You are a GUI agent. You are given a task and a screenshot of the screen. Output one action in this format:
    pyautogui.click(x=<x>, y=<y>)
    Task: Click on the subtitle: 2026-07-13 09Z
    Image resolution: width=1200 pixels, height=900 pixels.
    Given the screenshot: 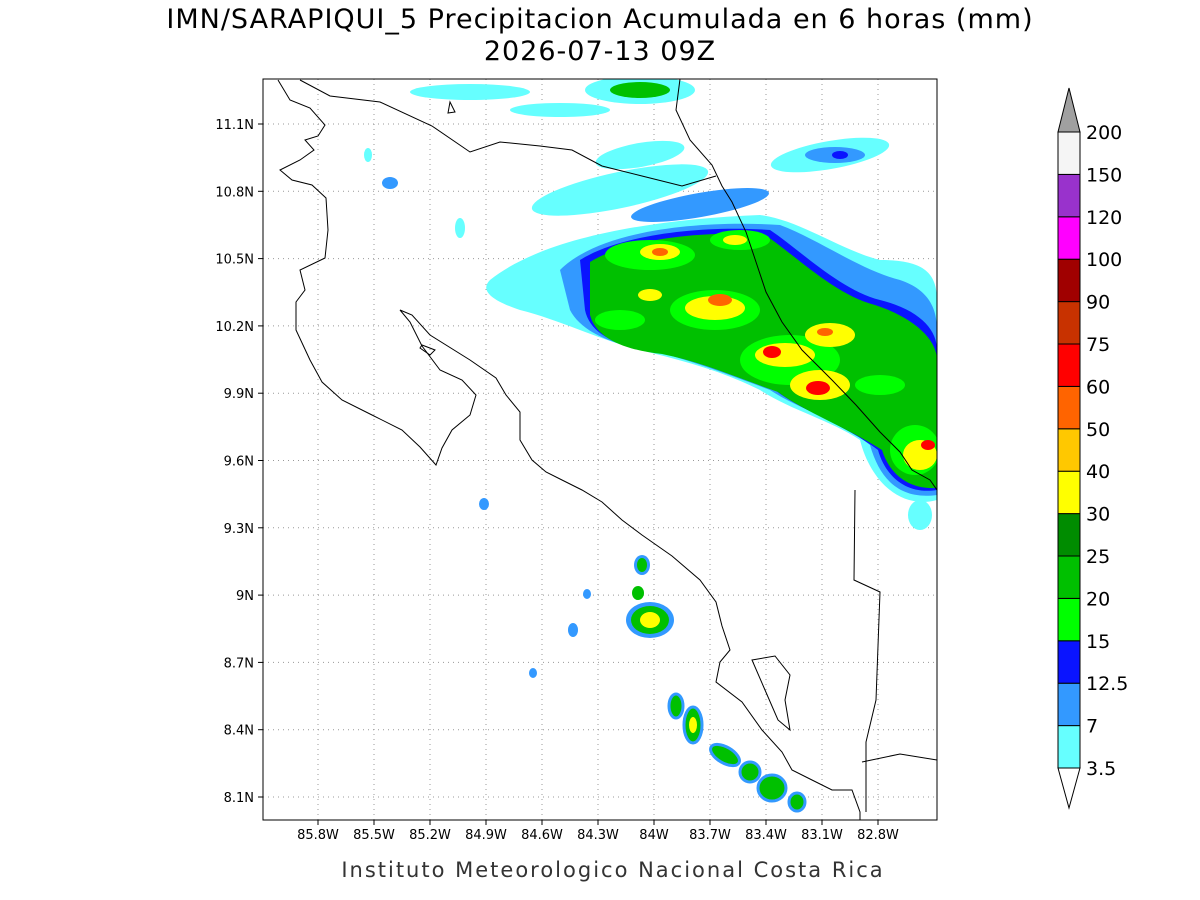 What is the action you would take?
    pyautogui.click(x=600, y=51)
    